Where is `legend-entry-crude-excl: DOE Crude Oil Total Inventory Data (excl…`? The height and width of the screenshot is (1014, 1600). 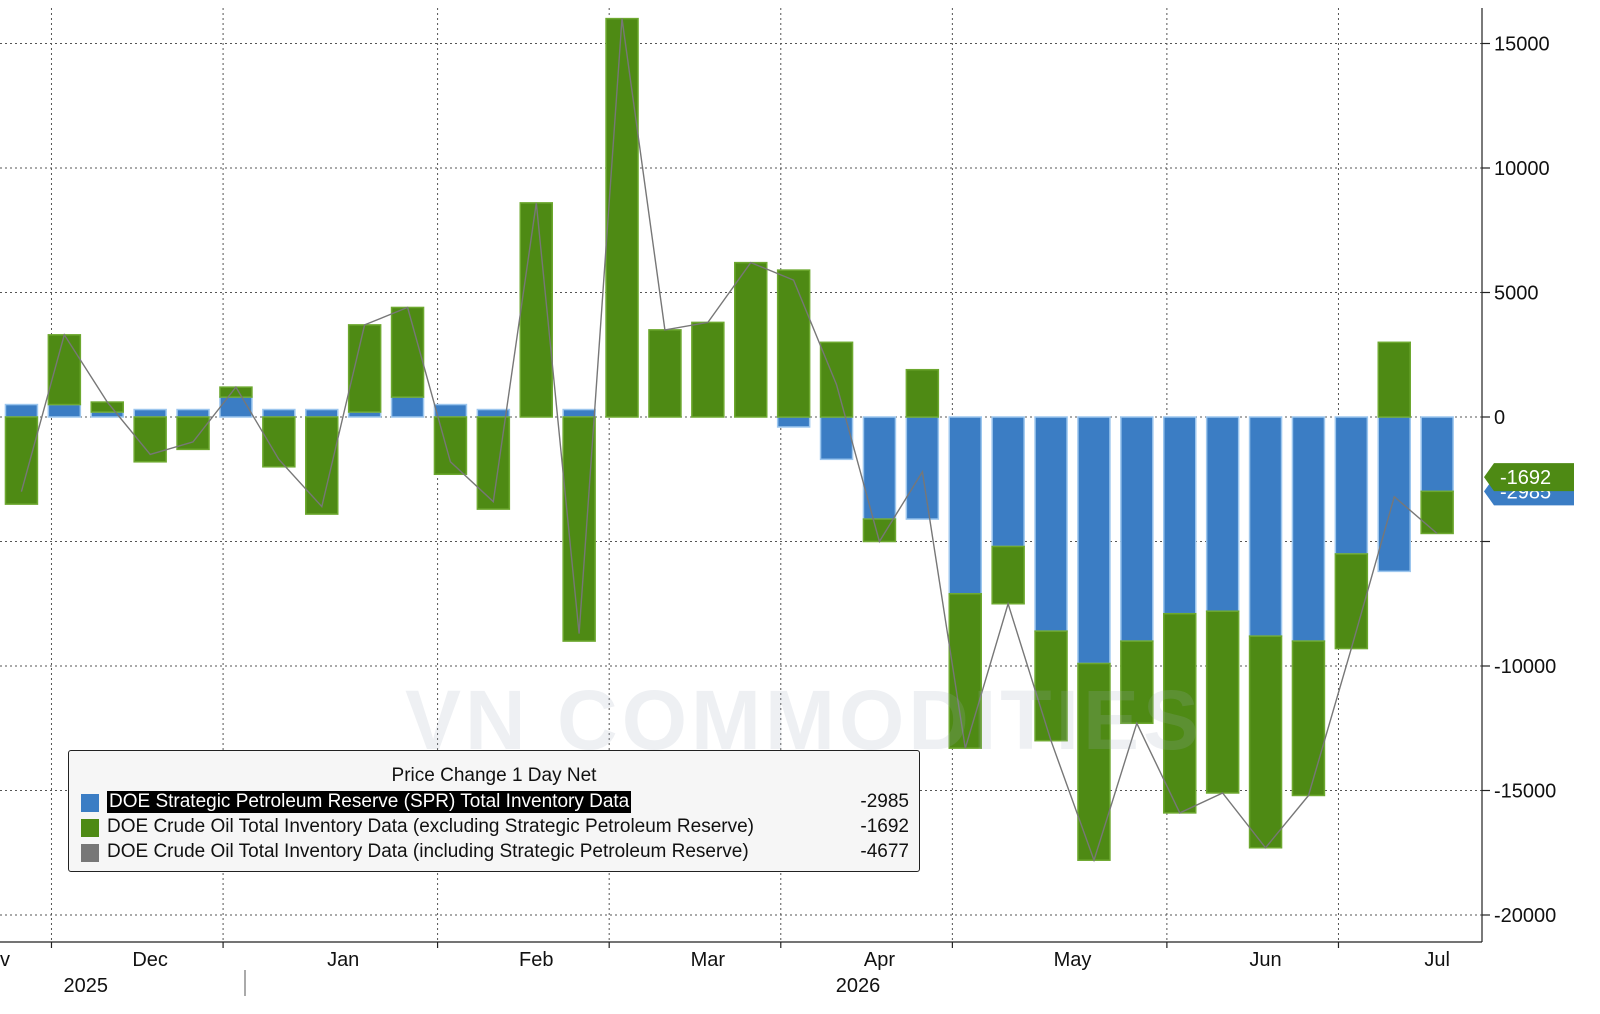
legend-entry-crude-excl: DOE Crude Oil Total Inventory Data (excl… is located at coordinates (495, 828).